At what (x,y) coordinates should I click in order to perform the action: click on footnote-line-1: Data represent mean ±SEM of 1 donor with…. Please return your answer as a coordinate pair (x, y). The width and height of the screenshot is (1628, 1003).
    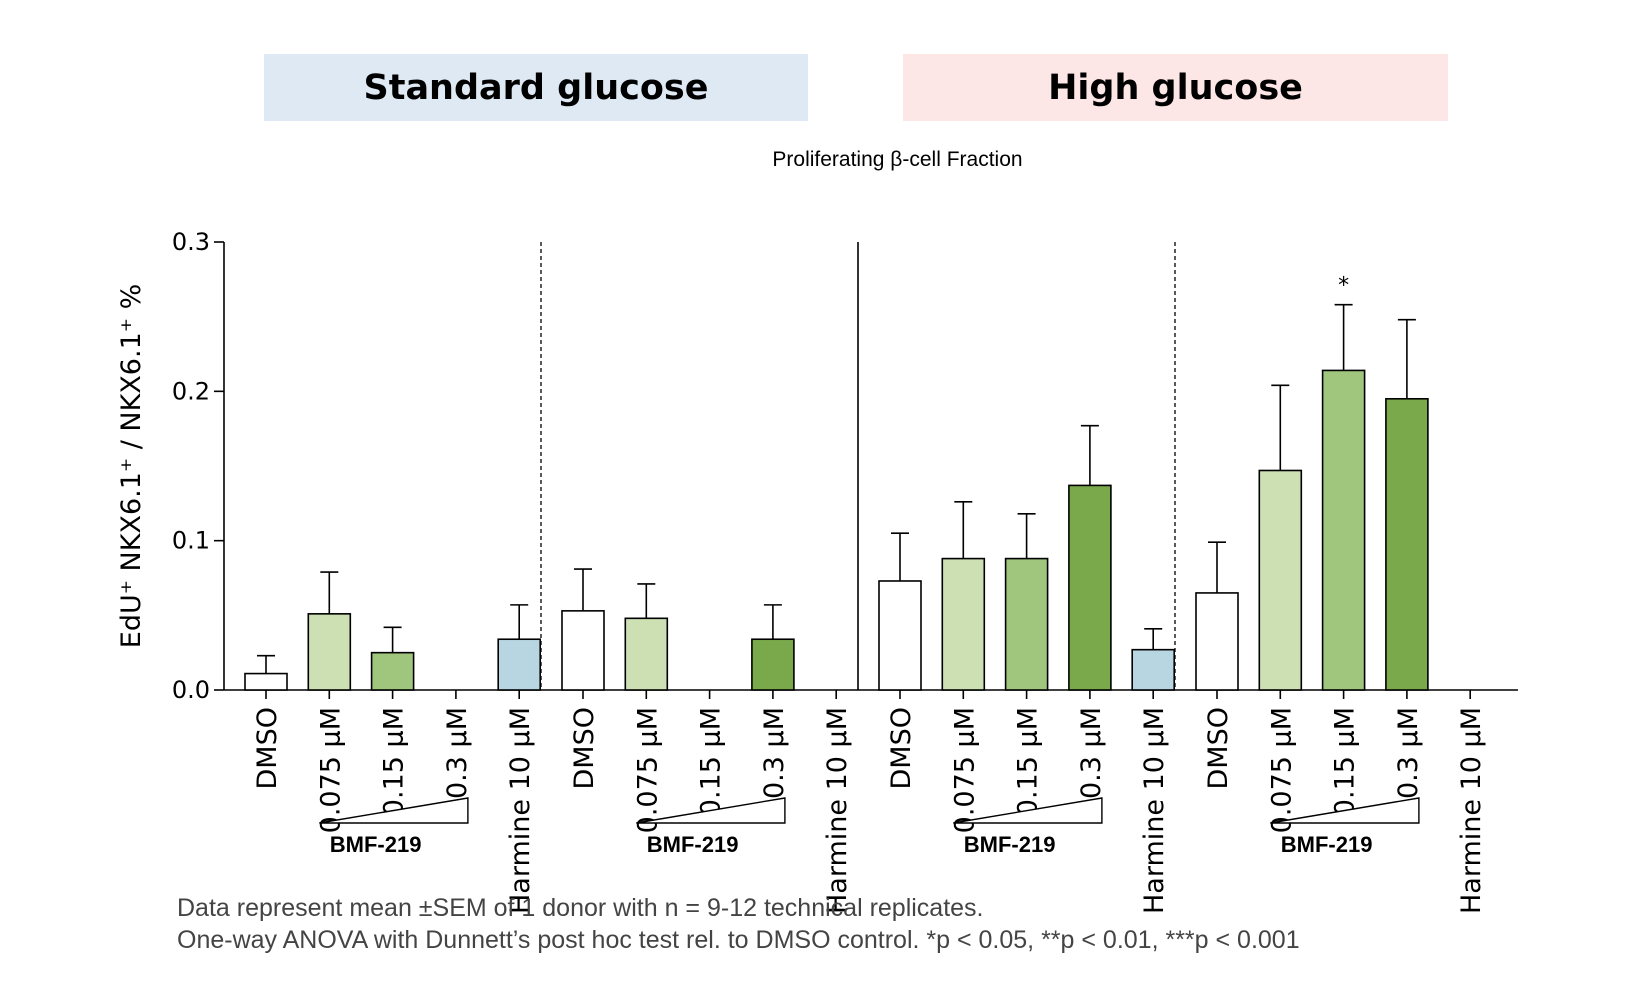
    Looking at the image, I should click on (580, 908).